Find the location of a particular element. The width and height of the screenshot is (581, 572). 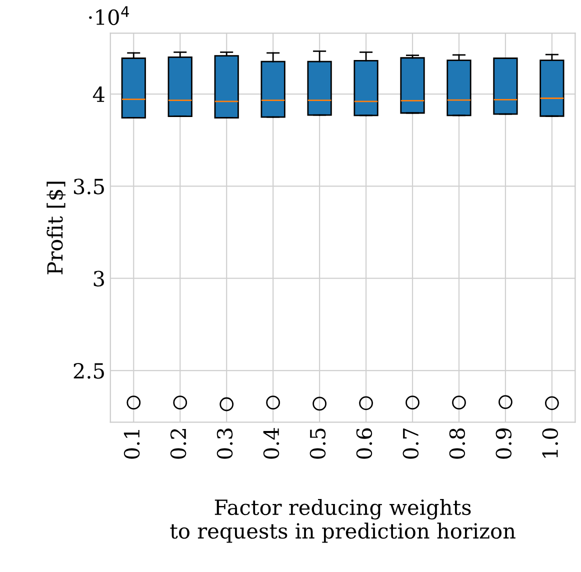

x-tick-label: 0.1 is located at coordinates (132, 444).